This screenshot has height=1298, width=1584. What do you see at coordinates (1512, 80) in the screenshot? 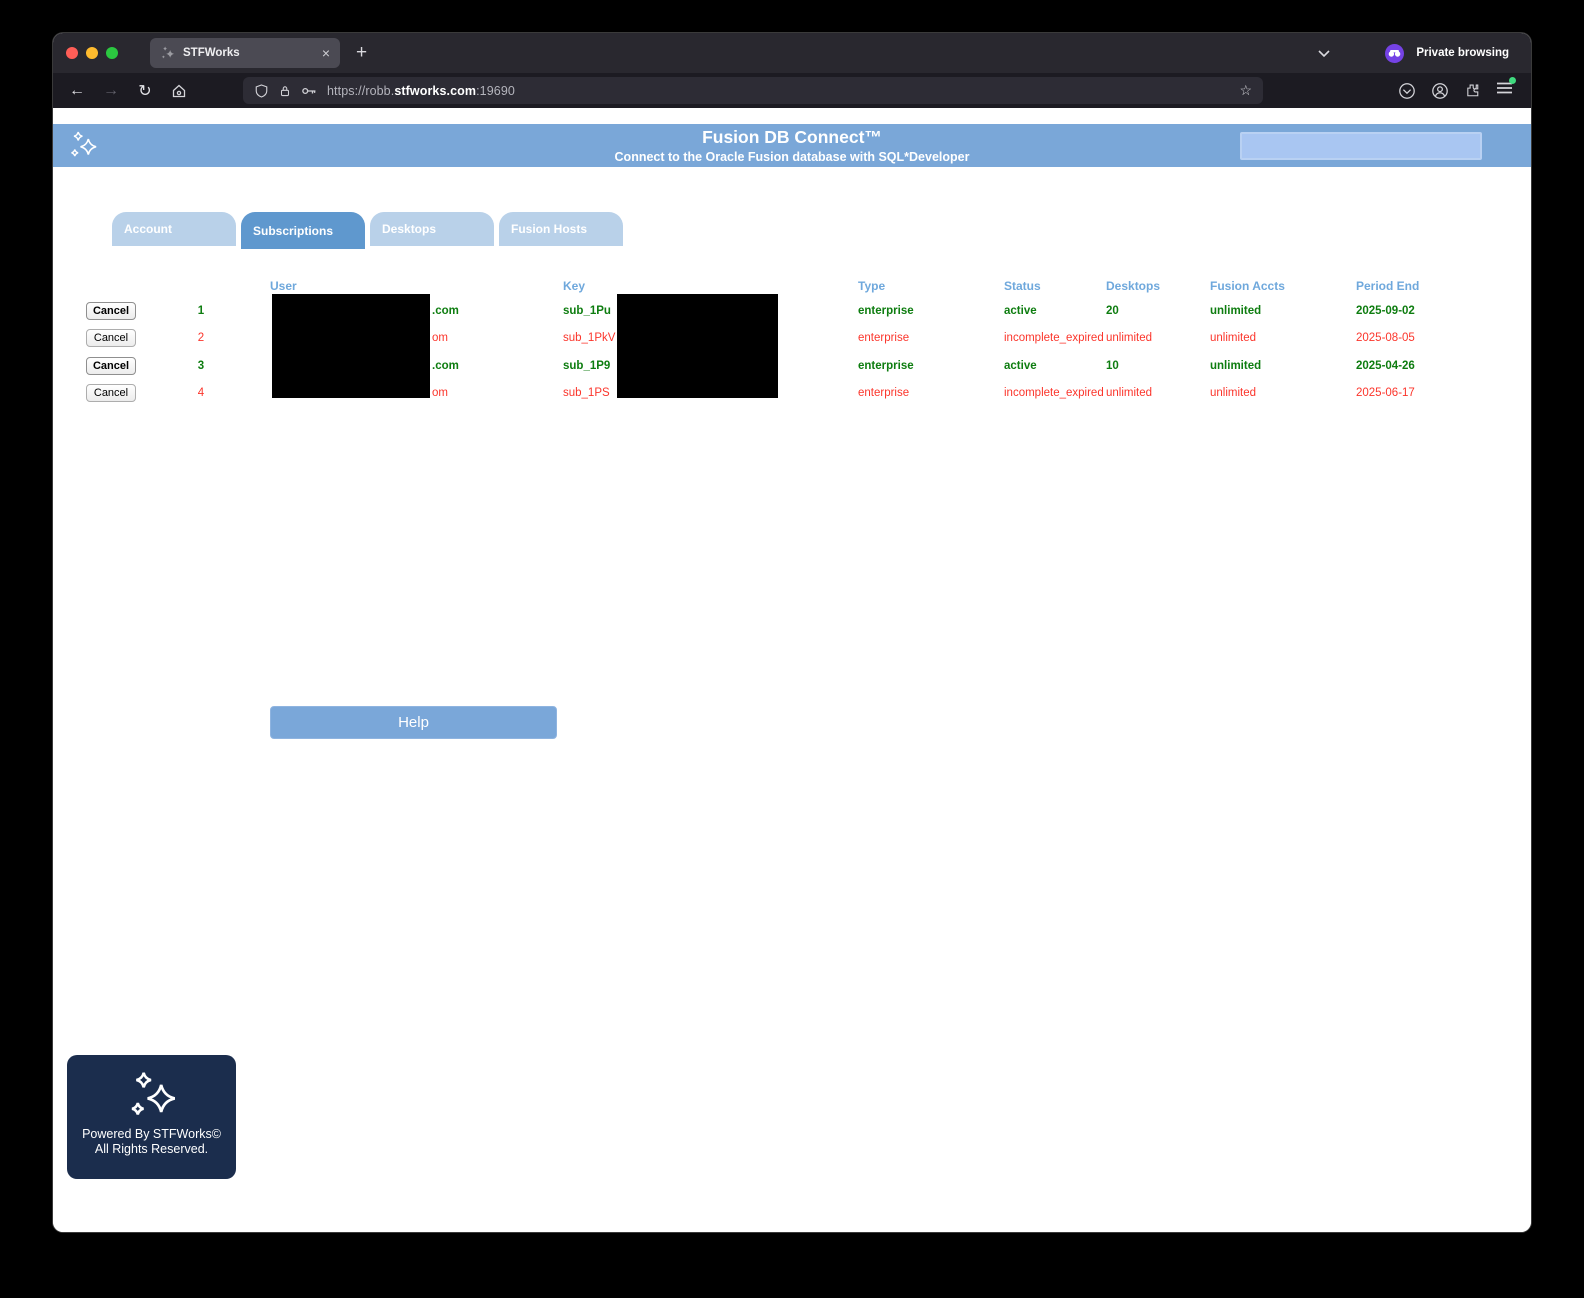
I see `menu-notification-dot` at bounding box center [1512, 80].